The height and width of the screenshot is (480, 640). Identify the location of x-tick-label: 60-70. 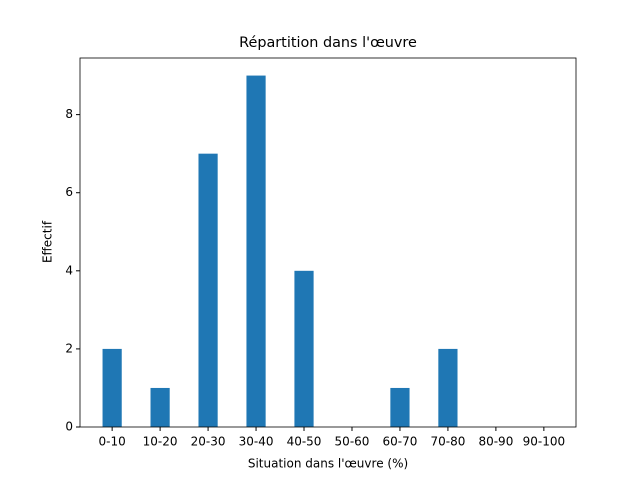
(400, 442).